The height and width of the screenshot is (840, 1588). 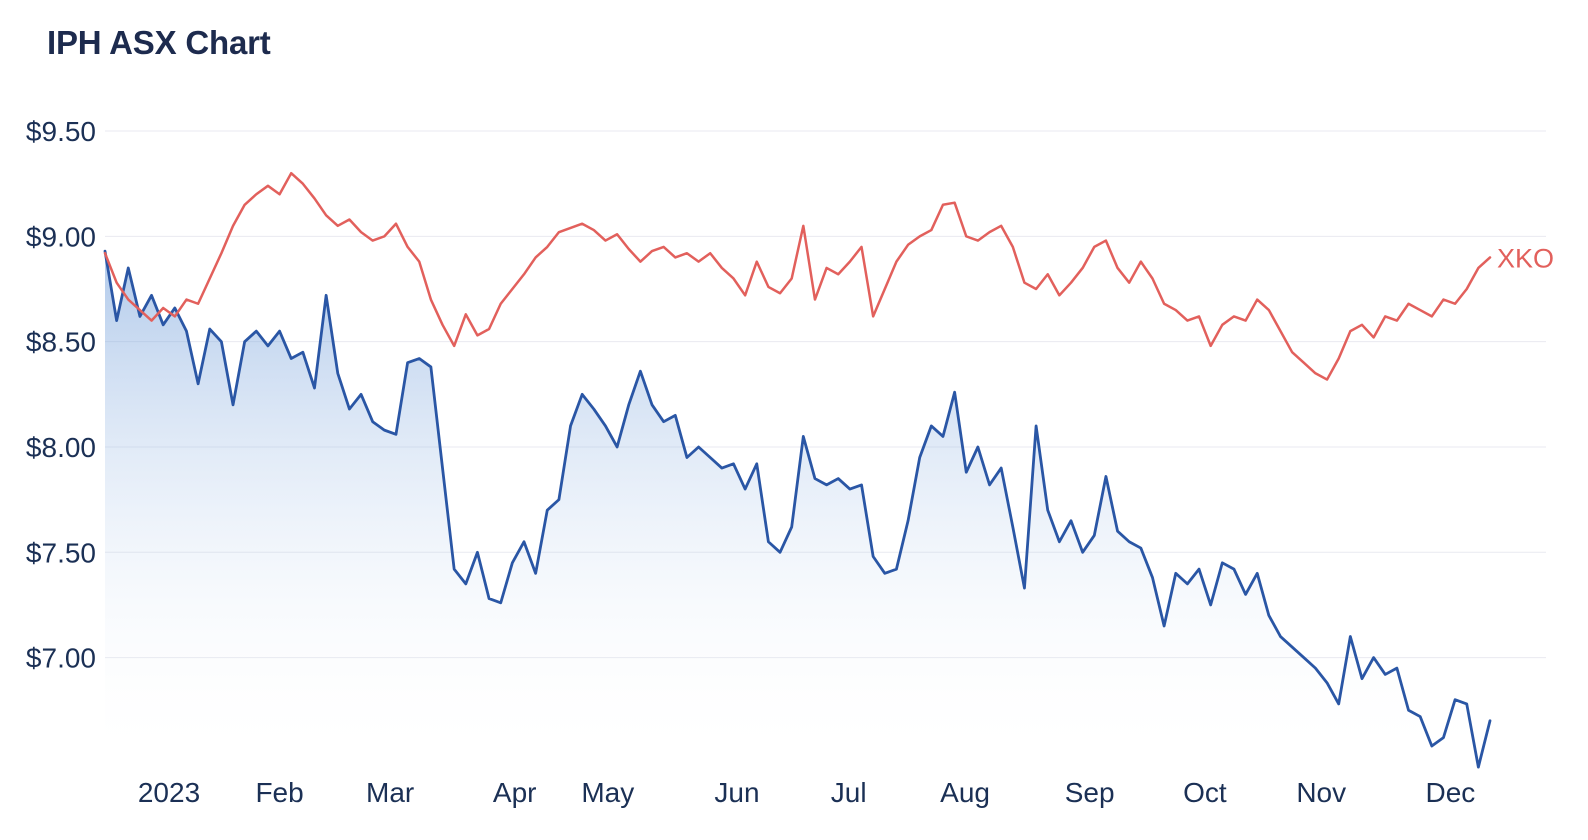 I want to click on x-tick-label: Jul, so click(x=849, y=792).